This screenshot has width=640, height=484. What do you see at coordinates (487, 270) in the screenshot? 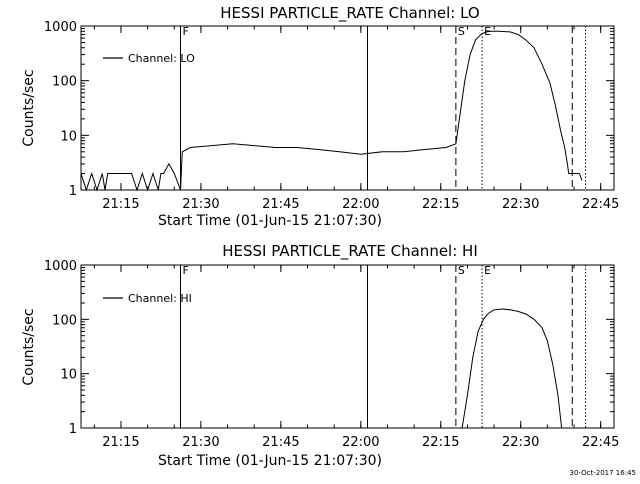
I see `event-marker-label: E` at bounding box center [487, 270].